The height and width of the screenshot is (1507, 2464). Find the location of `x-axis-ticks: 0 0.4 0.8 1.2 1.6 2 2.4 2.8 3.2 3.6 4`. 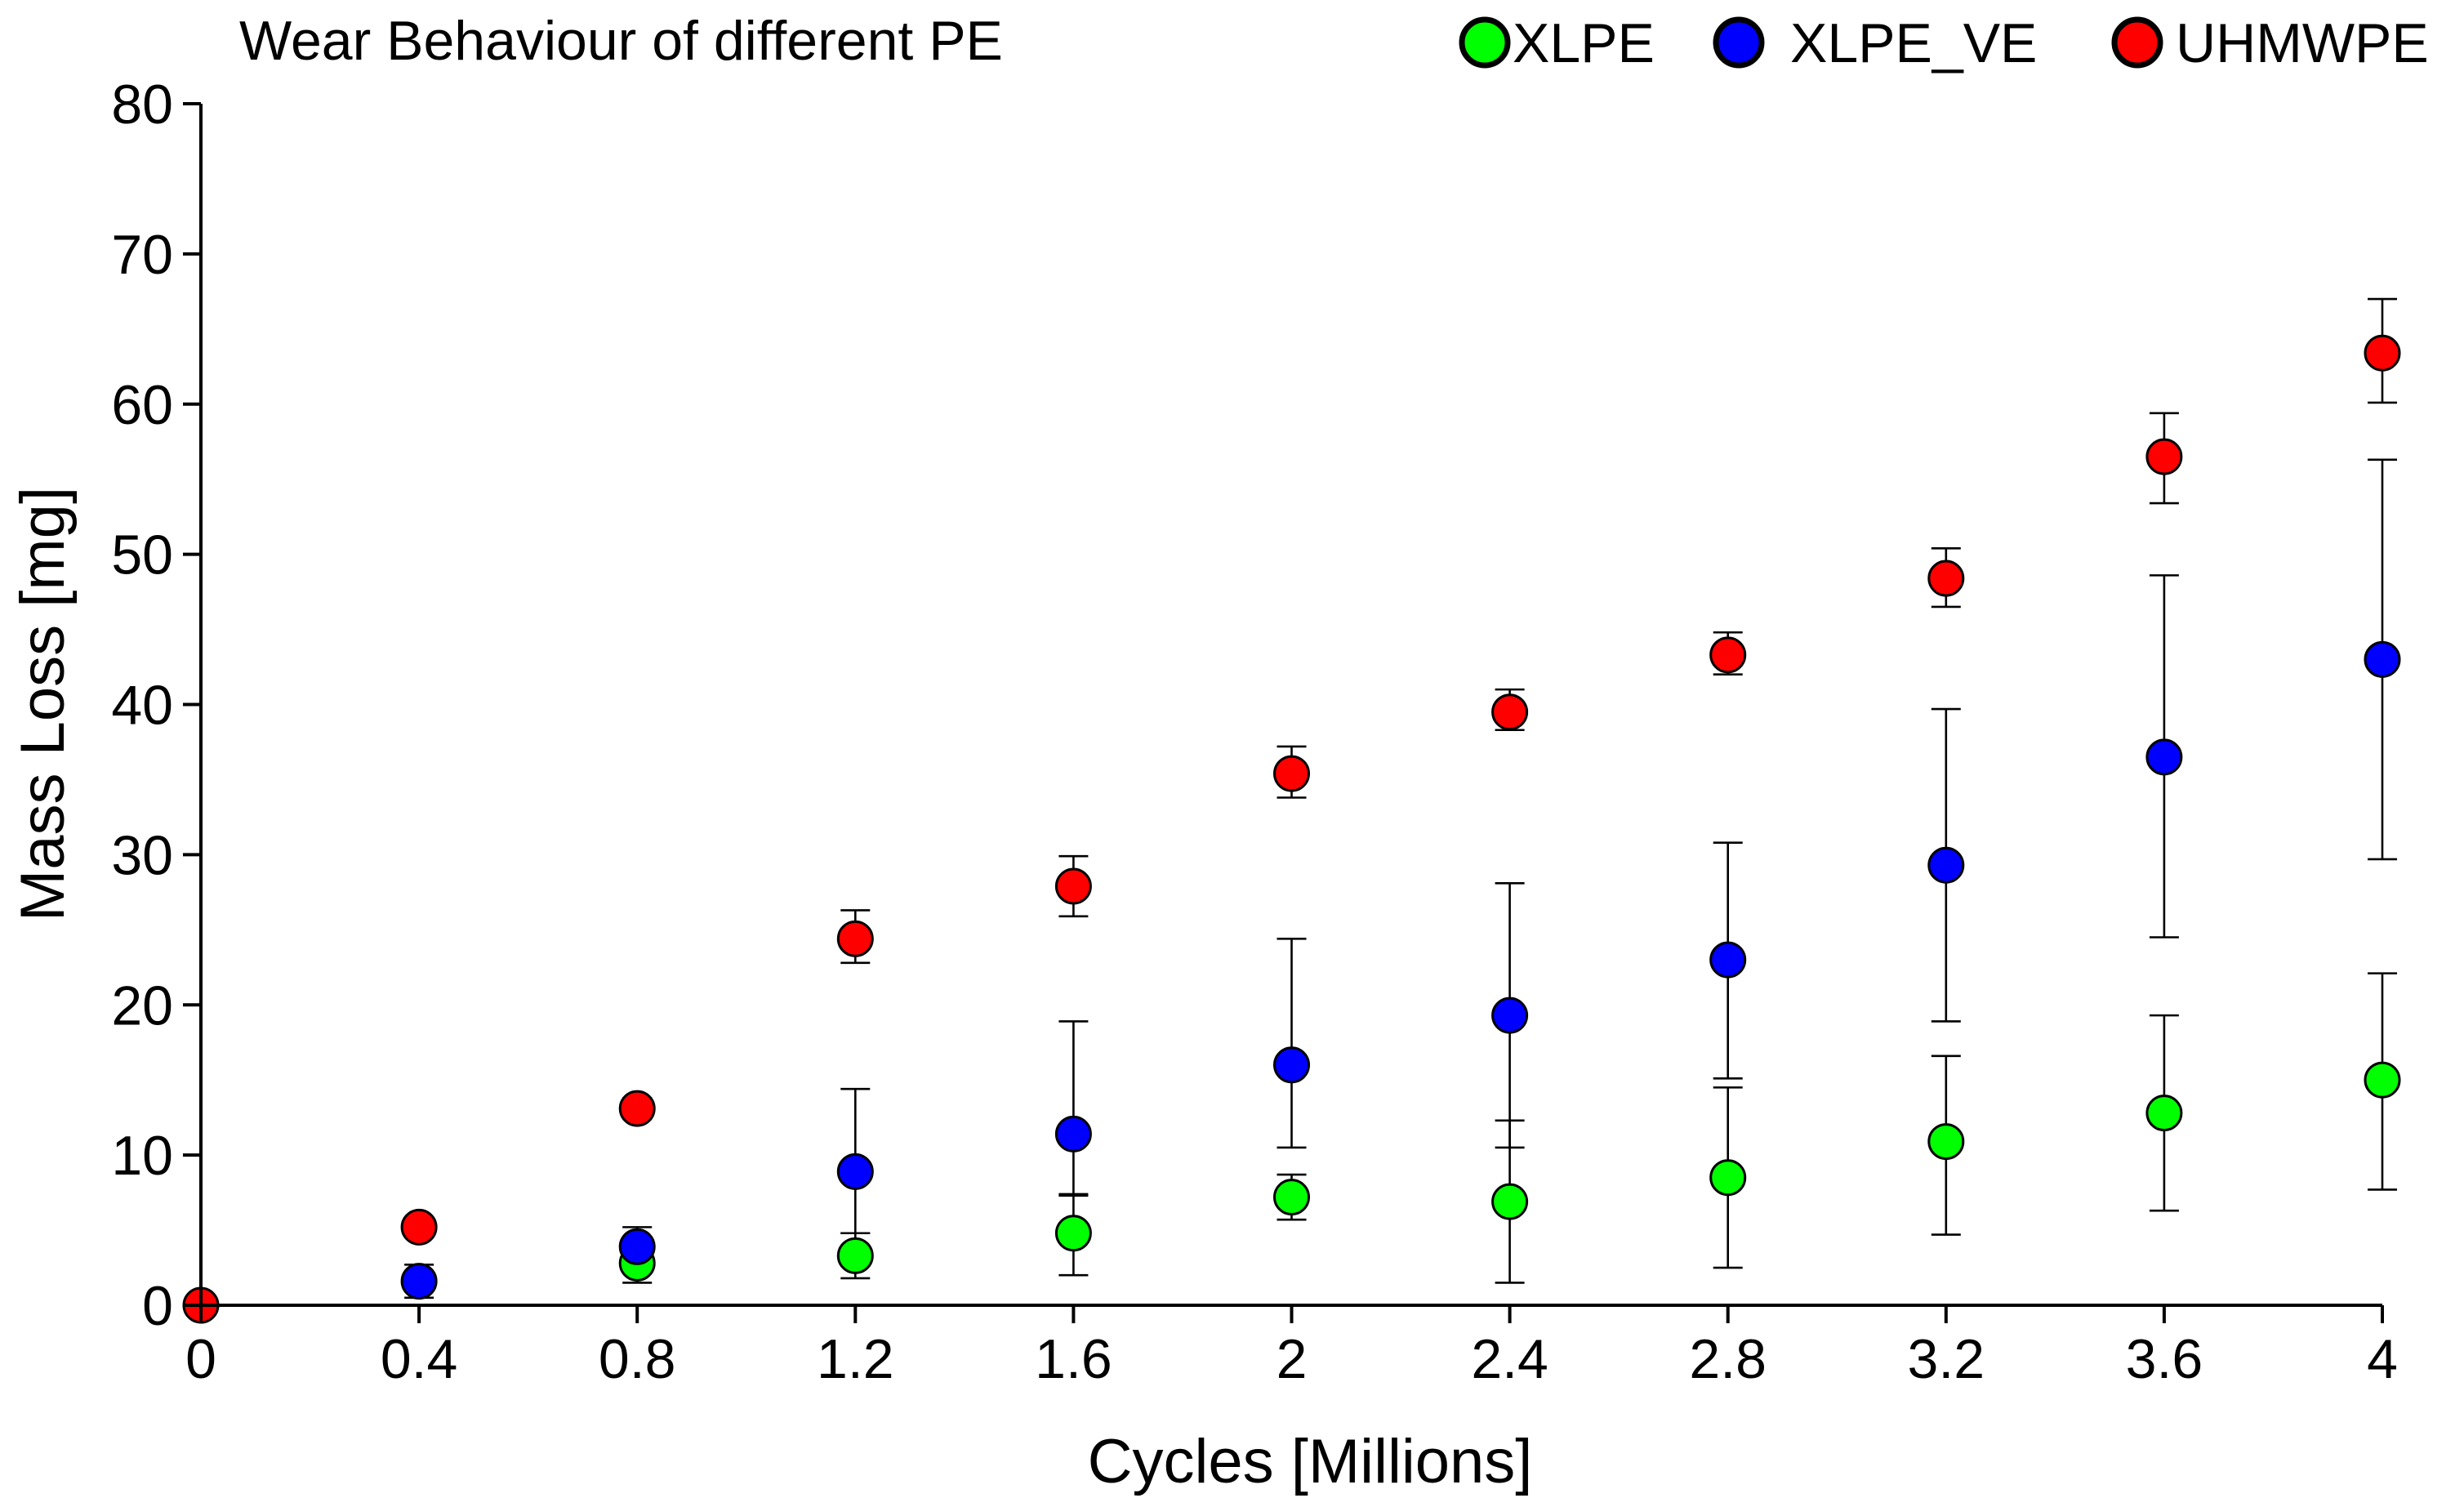

x-axis-ticks: 0 0.4 0.8 1.2 1.6 2 2.4 2.8 3.2 3.6 4 is located at coordinates (1291, 1347).